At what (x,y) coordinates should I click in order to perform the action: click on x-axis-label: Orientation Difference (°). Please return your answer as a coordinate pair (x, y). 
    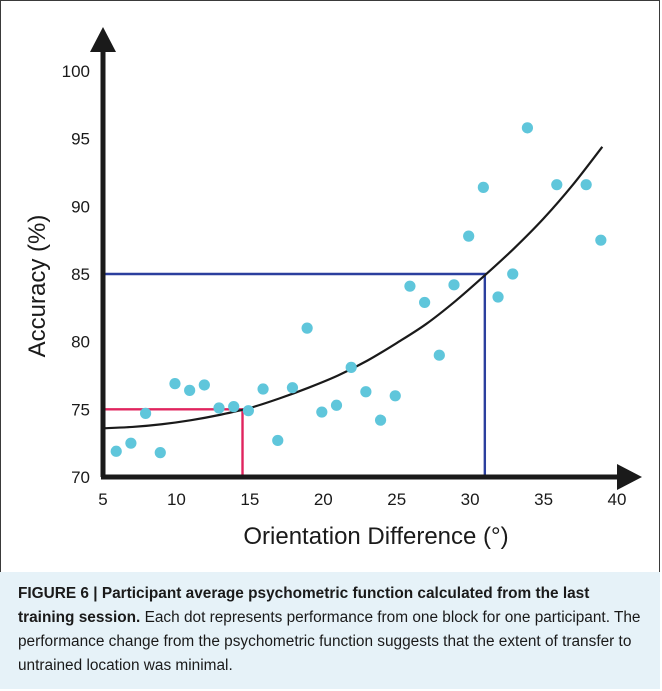
    Looking at the image, I should click on (375, 536).